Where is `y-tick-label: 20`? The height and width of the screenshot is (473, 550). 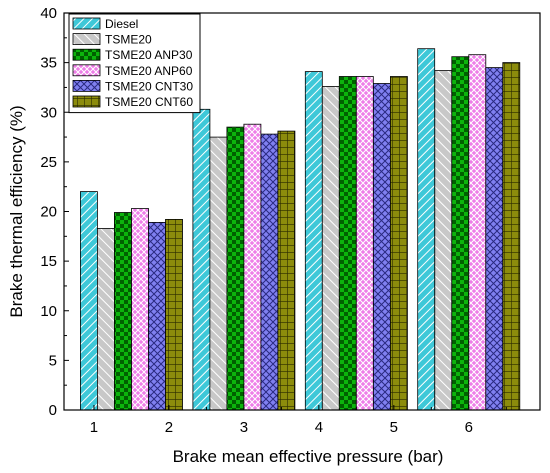
y-tick-label: 20 is located at coordinates (48, 212).